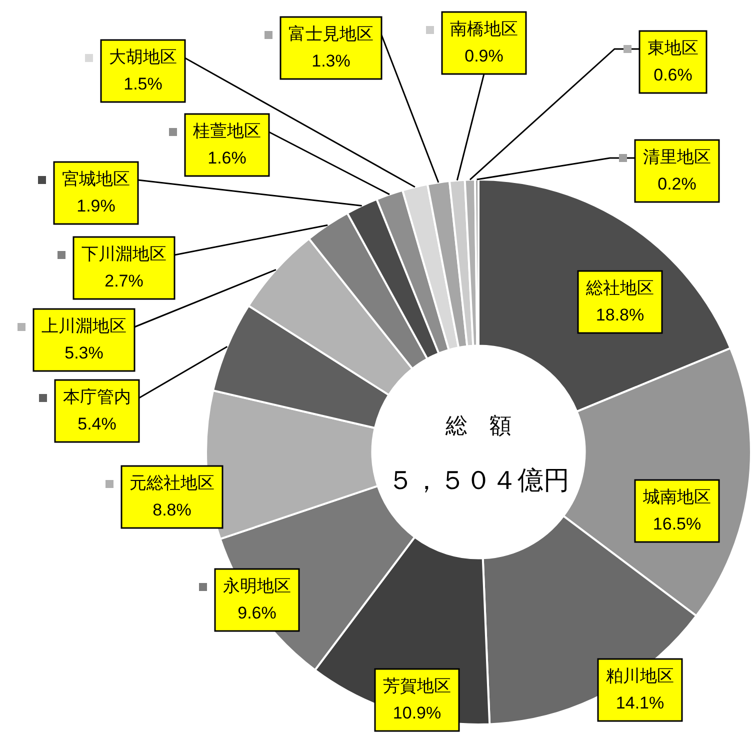 The width and height of the screenshot is (752, 734). What do you see at coordinates (673, 75) in the screenshot?
I see `data-label: 0.6%` at bounding box center [673, 75].